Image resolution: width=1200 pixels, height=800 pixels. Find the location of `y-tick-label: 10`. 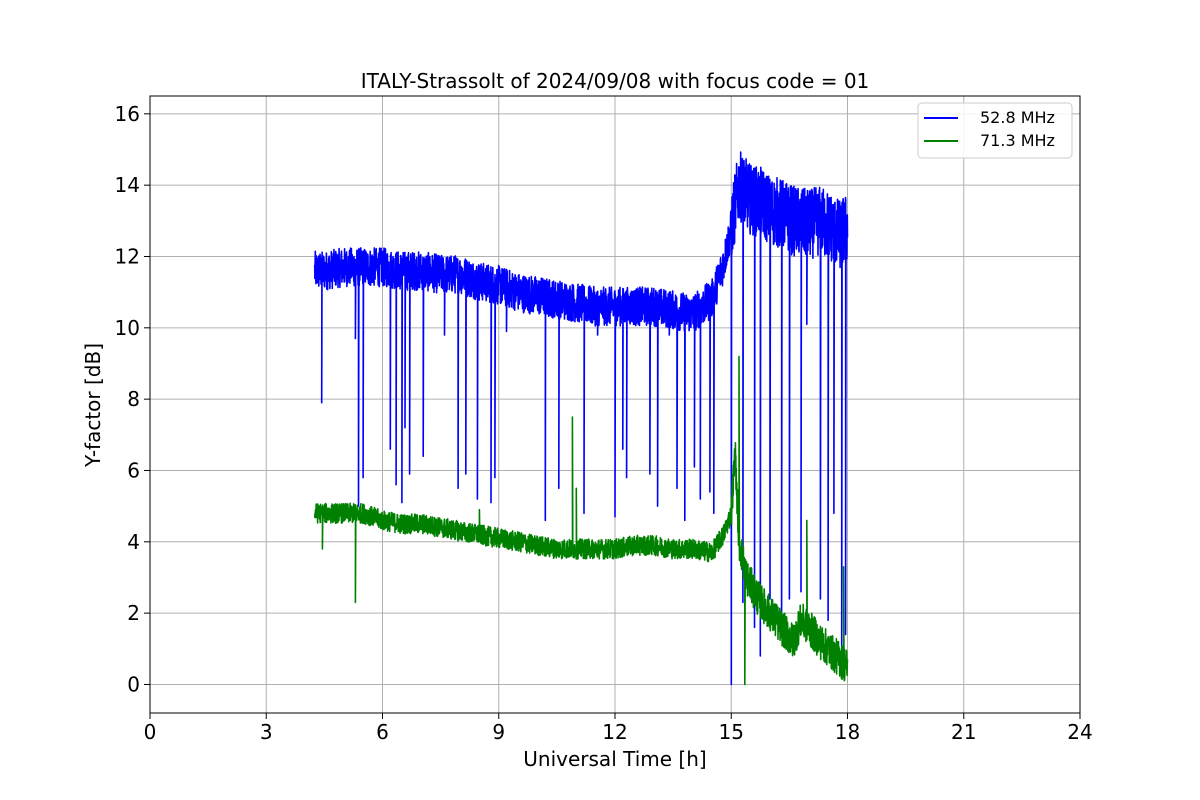

y-tick-label: 10 is located at coordinates (127, 328).